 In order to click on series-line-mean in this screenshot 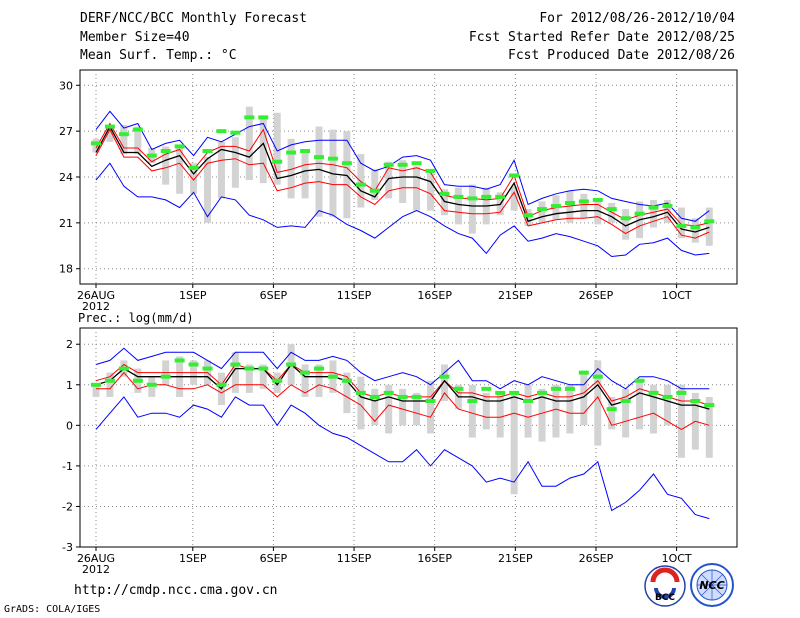, I will do `click(402, 386)`.